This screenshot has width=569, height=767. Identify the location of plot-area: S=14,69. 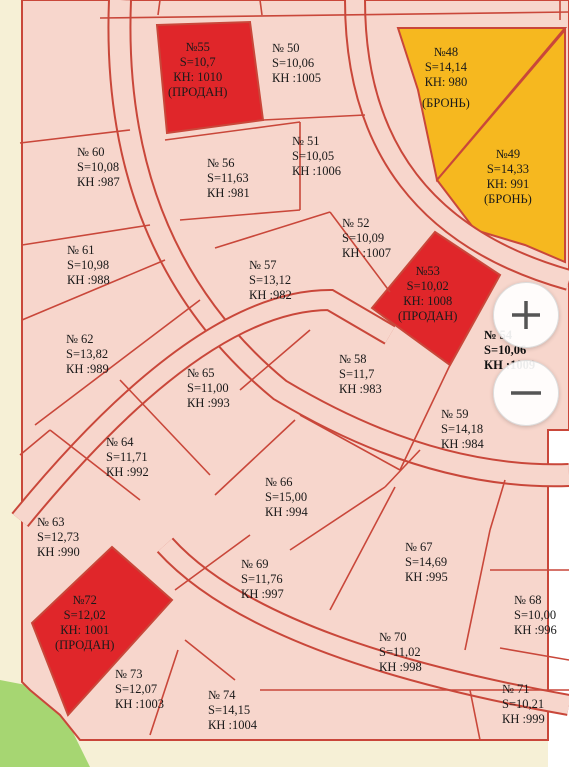
(426, 562).